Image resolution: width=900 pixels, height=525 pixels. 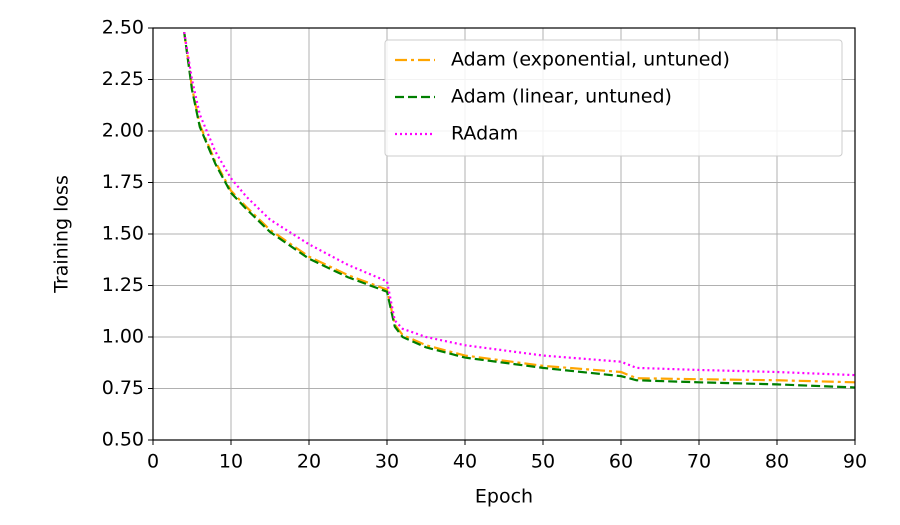 What do you see at coordinates (153, 462) in the screenshot?
I see `x-tick-label: 0` at bounding box center [153, 462].